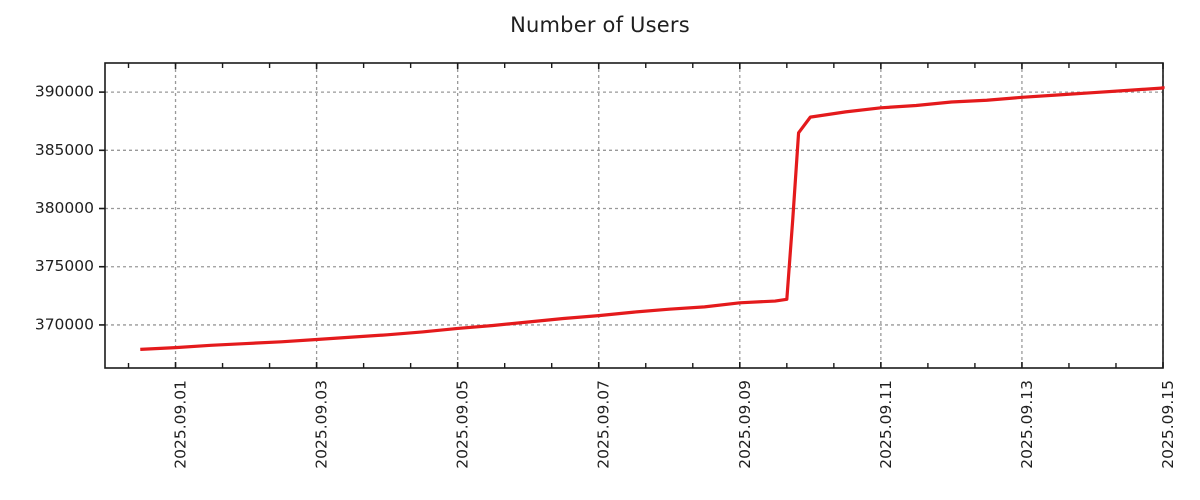  What do you see at coordinates (463, 424) in the screenshot?
I see `x-axis-tick-label: 2025.09.05` at bounding box center [463, 424].